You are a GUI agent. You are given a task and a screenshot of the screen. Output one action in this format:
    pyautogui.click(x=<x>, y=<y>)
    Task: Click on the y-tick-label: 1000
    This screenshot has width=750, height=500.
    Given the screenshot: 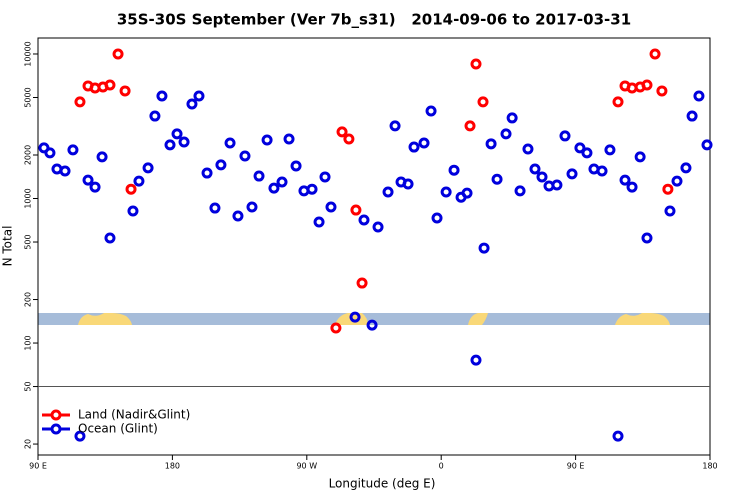 What is the action you would take?
    pyautogui.click(x=28, y=198)
    